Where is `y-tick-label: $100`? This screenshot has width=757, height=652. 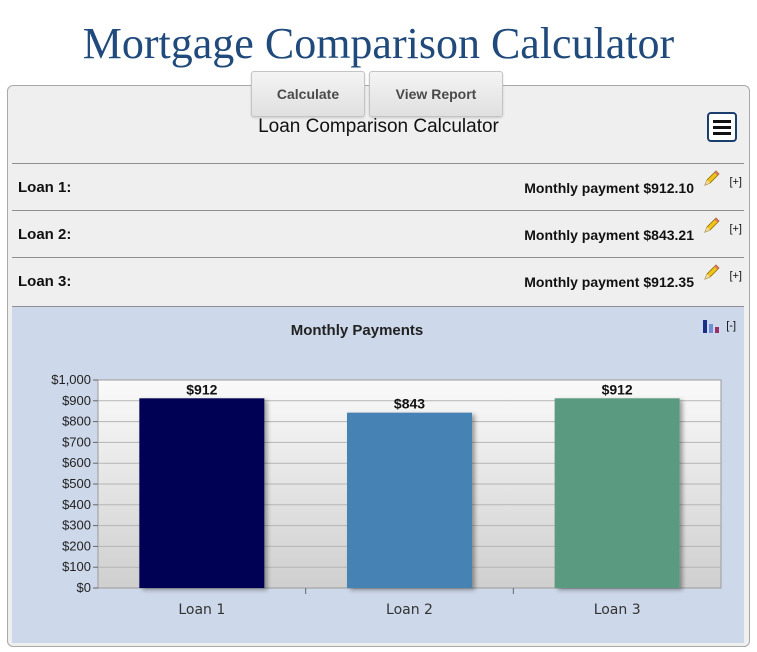
y-tick-label: $100 is located at coordinates (76, 566).